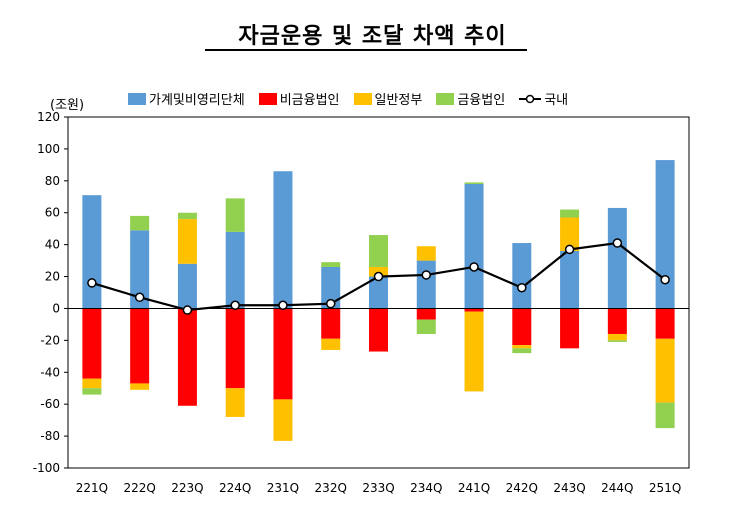  I want to click on x-tick-label: 224Q, so click(235, 488).